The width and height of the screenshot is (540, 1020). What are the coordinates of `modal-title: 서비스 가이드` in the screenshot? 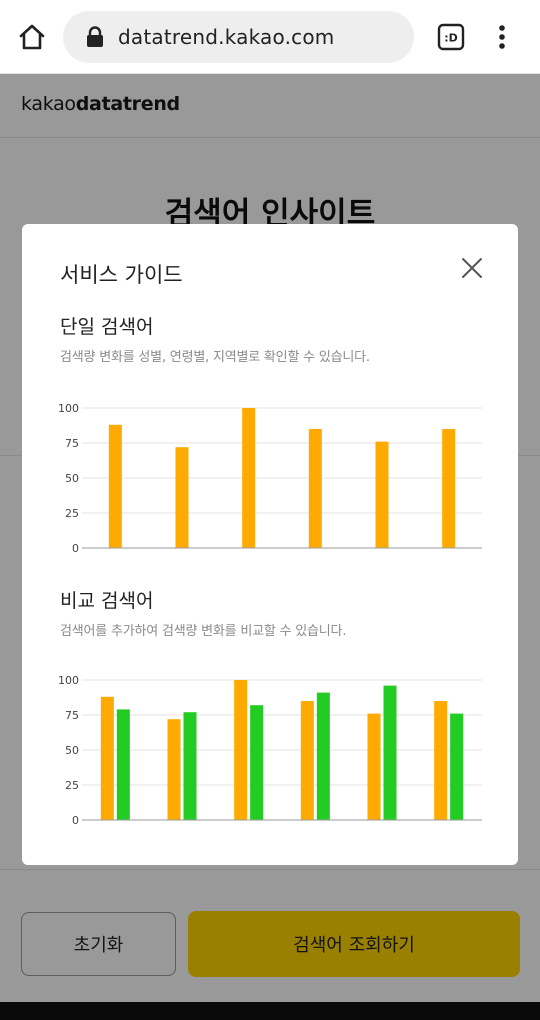 It's located at (121, 275).